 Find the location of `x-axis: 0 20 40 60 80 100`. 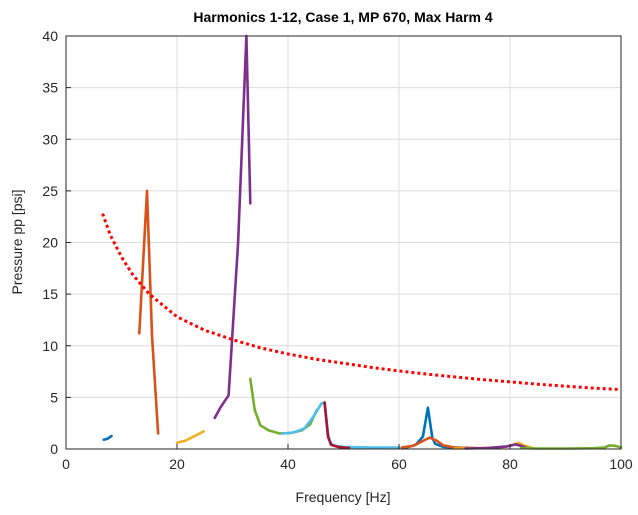

x-axis: 0 20 40 60 80 100 is located at coordinates (347, 458).